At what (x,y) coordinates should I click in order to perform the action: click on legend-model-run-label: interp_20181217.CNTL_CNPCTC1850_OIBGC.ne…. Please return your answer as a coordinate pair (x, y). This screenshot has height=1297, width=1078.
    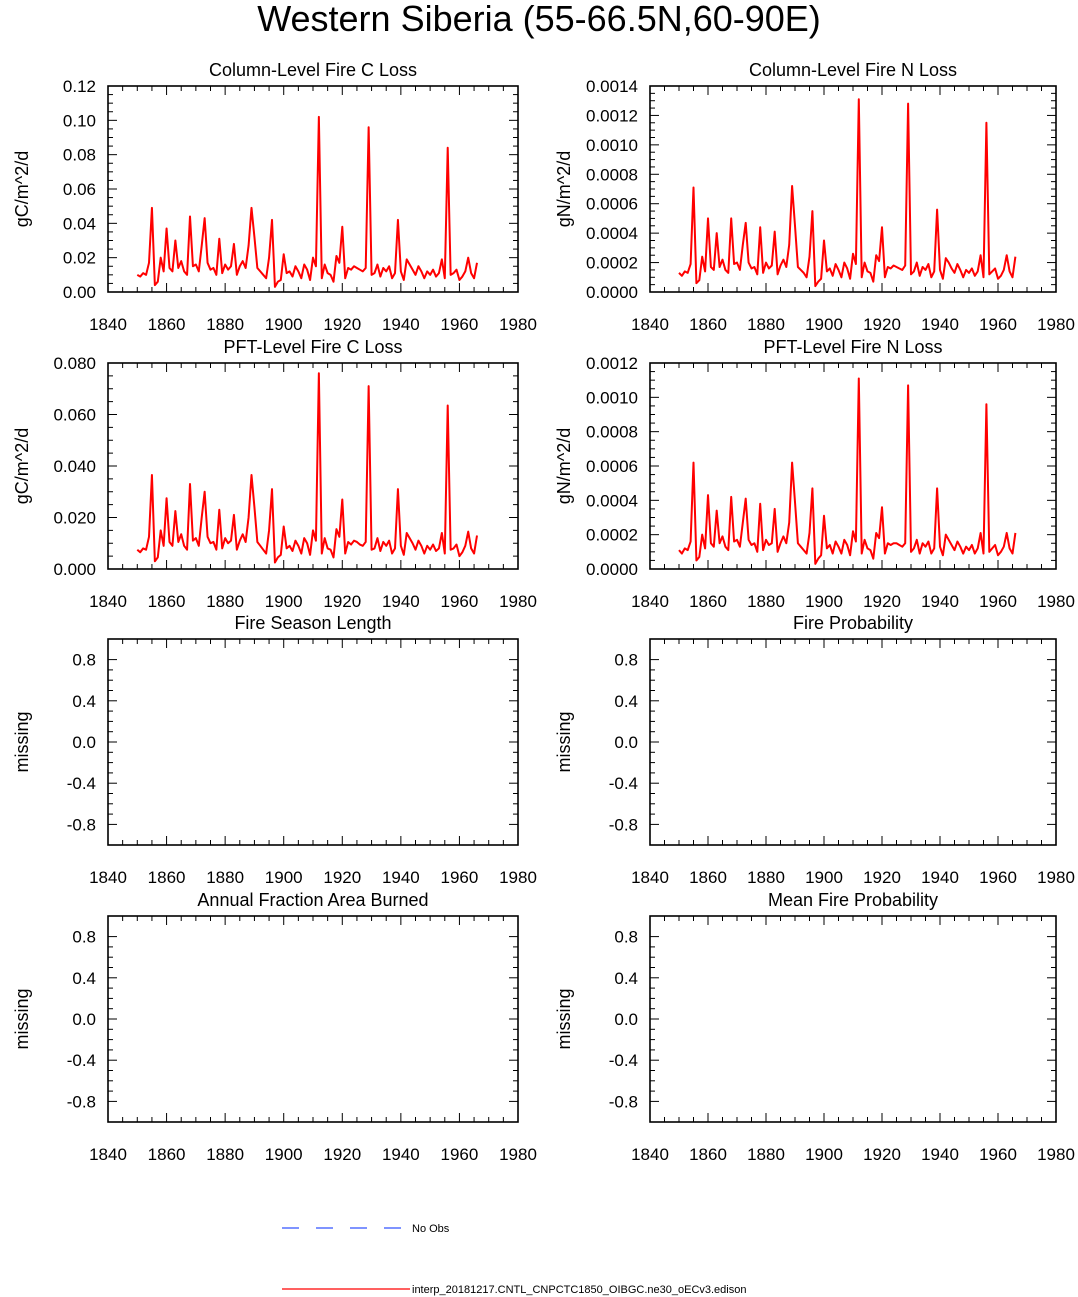
    Looking at the image, I should click on (579, 1290).